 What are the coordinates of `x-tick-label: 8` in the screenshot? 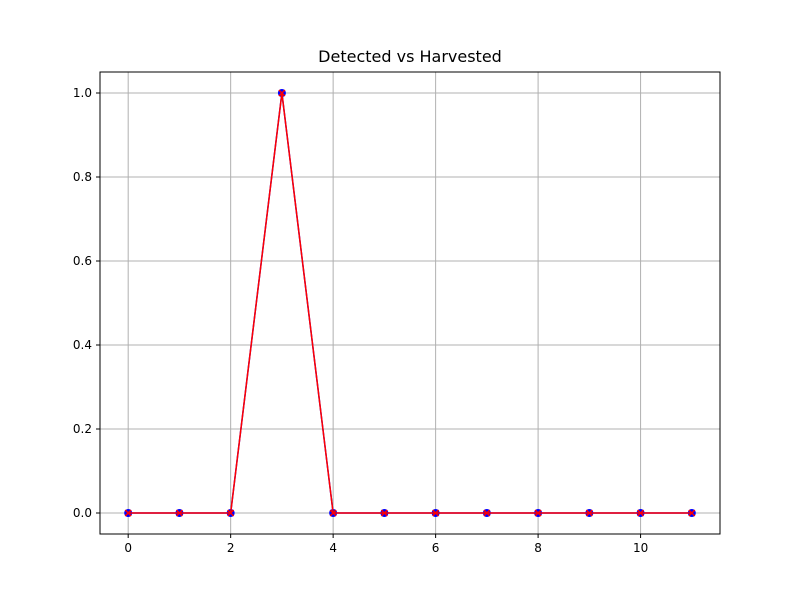 It's located at (538, 548).